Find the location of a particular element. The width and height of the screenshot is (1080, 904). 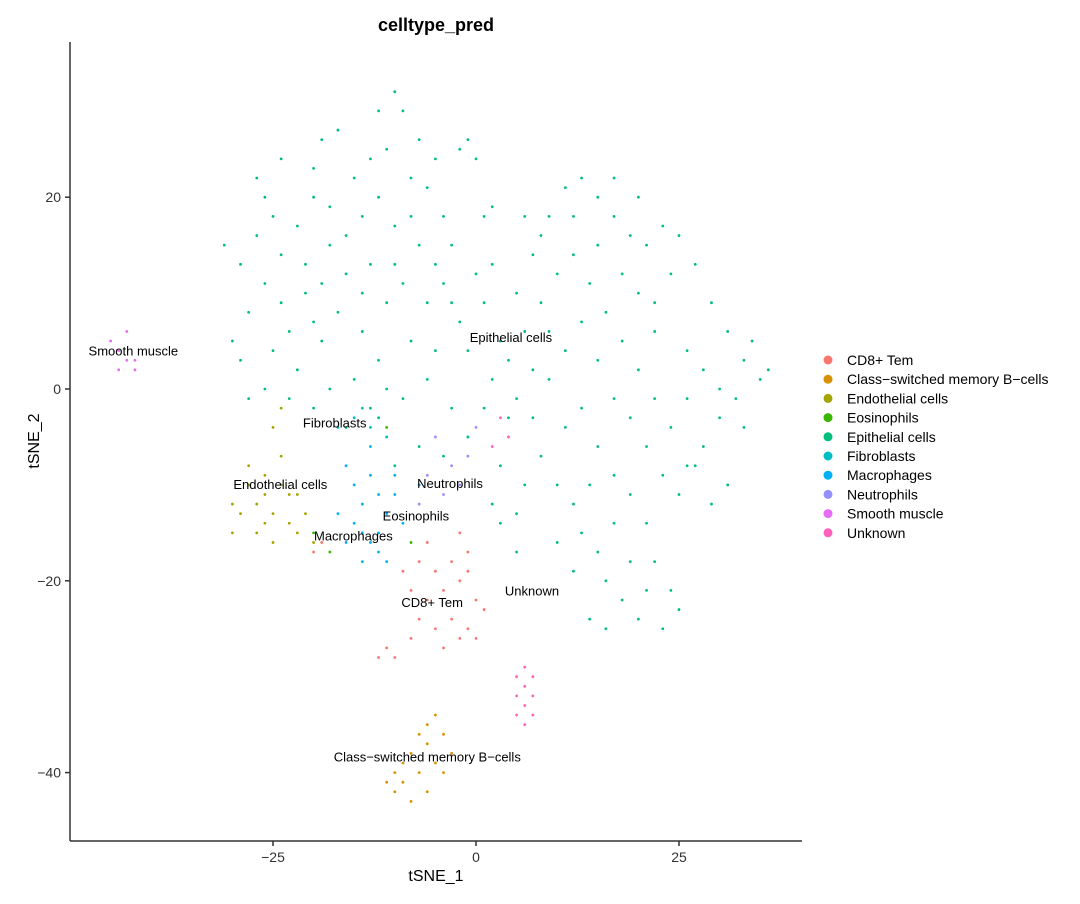

y-tick-label: −20 is located at coordinates (49, 581).